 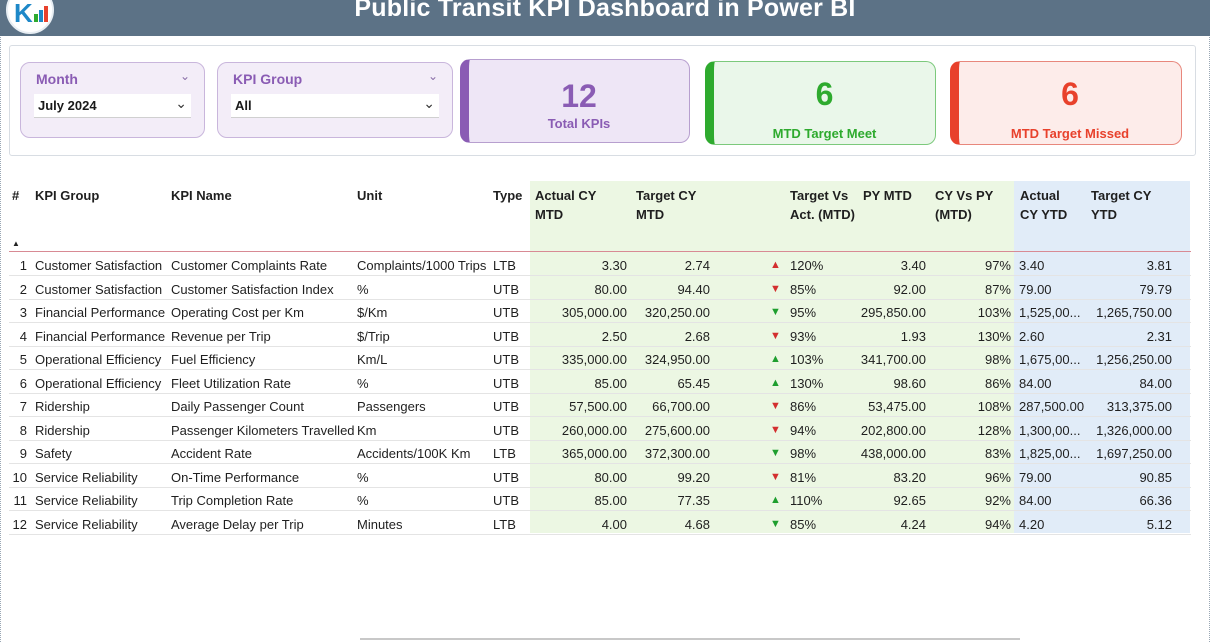 I want to click on scrollbar, so click(x=690, y=639).